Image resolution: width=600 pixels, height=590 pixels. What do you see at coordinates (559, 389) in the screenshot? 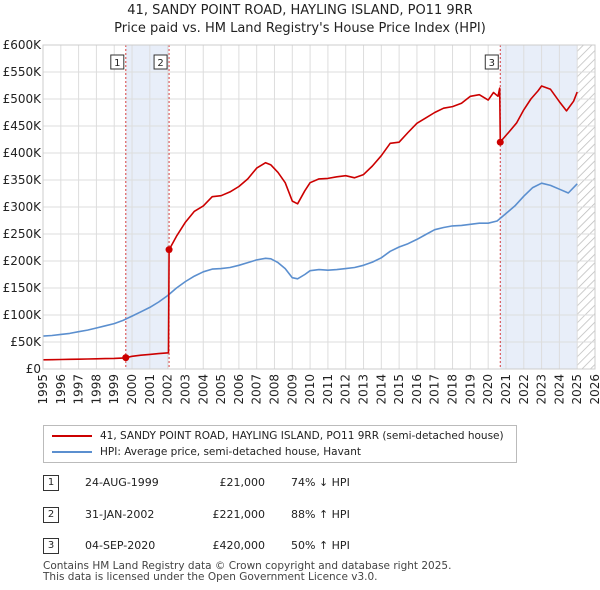
I see `x-tick-label: 2024` at bounding box center [559, 389].